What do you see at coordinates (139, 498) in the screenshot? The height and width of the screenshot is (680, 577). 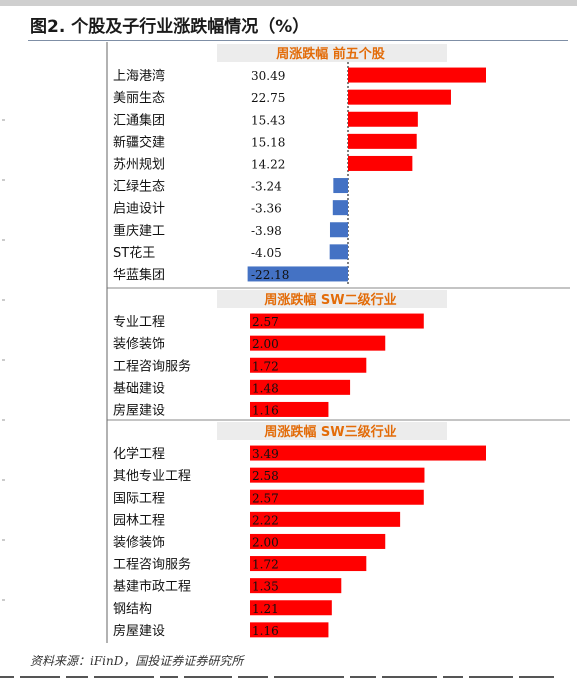 I see `category-label: 国际工程` at bounding box center [139, 498].